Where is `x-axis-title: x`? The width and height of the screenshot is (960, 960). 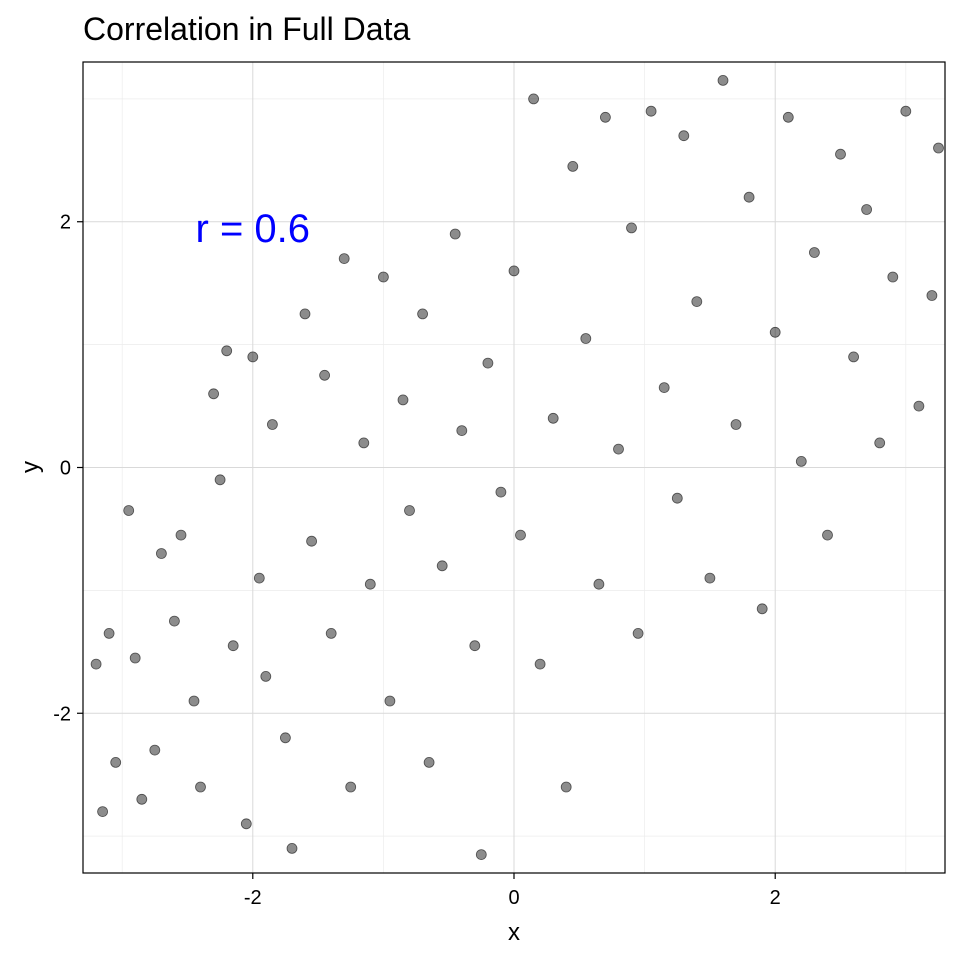
x-axis-title: x is located at coordinates (514, 932).